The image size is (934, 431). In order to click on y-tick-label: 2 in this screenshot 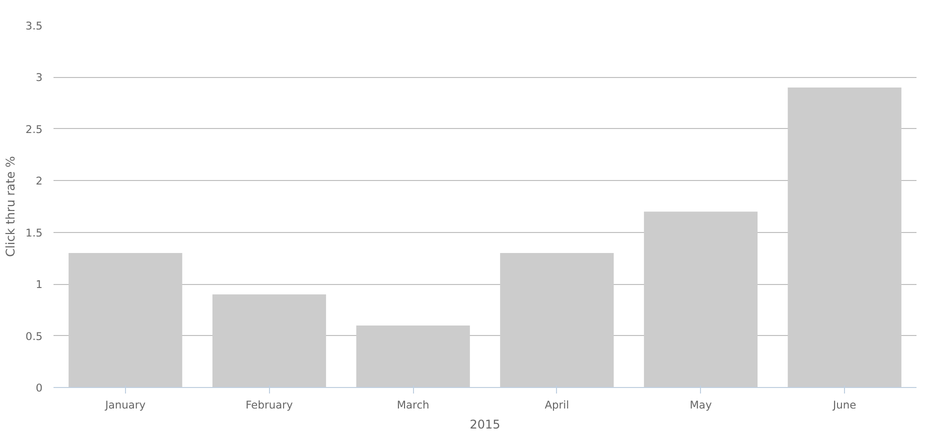, I will do `click(39, 181)`.